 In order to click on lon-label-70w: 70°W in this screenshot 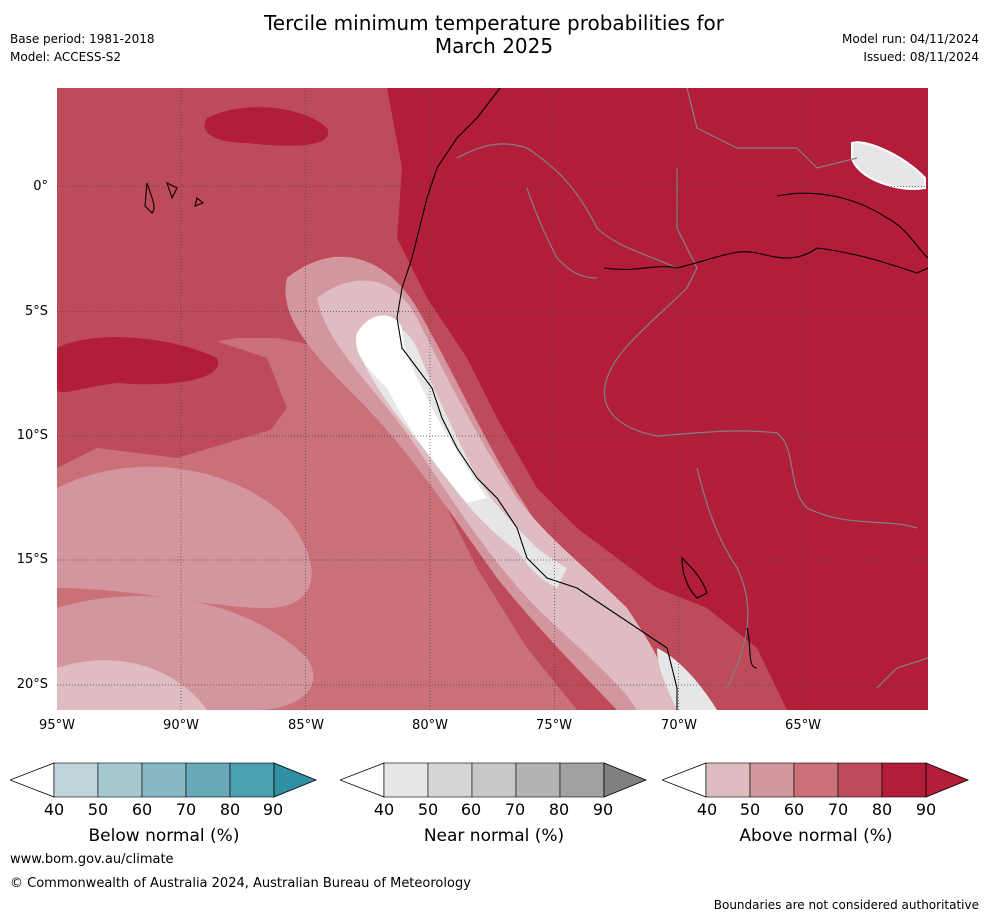, I will do `click(679, 725)`.